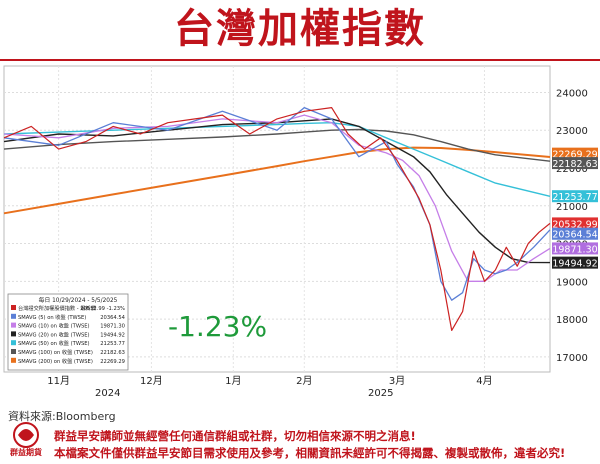 The image size is (600, 464). I want to click on legend-value: 21253.77, so click(112, 344).